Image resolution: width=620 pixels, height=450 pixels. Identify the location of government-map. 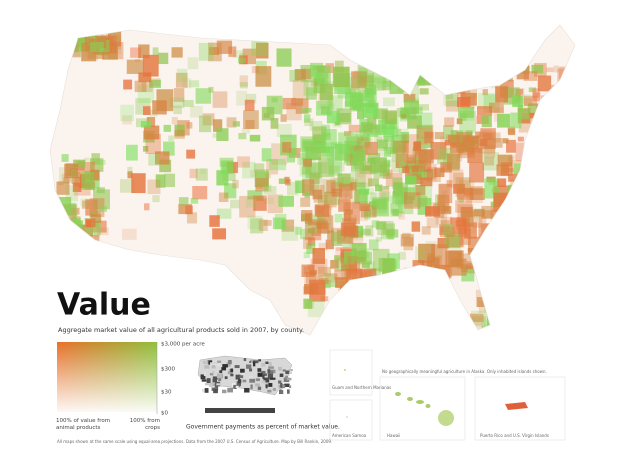
(245, 375).